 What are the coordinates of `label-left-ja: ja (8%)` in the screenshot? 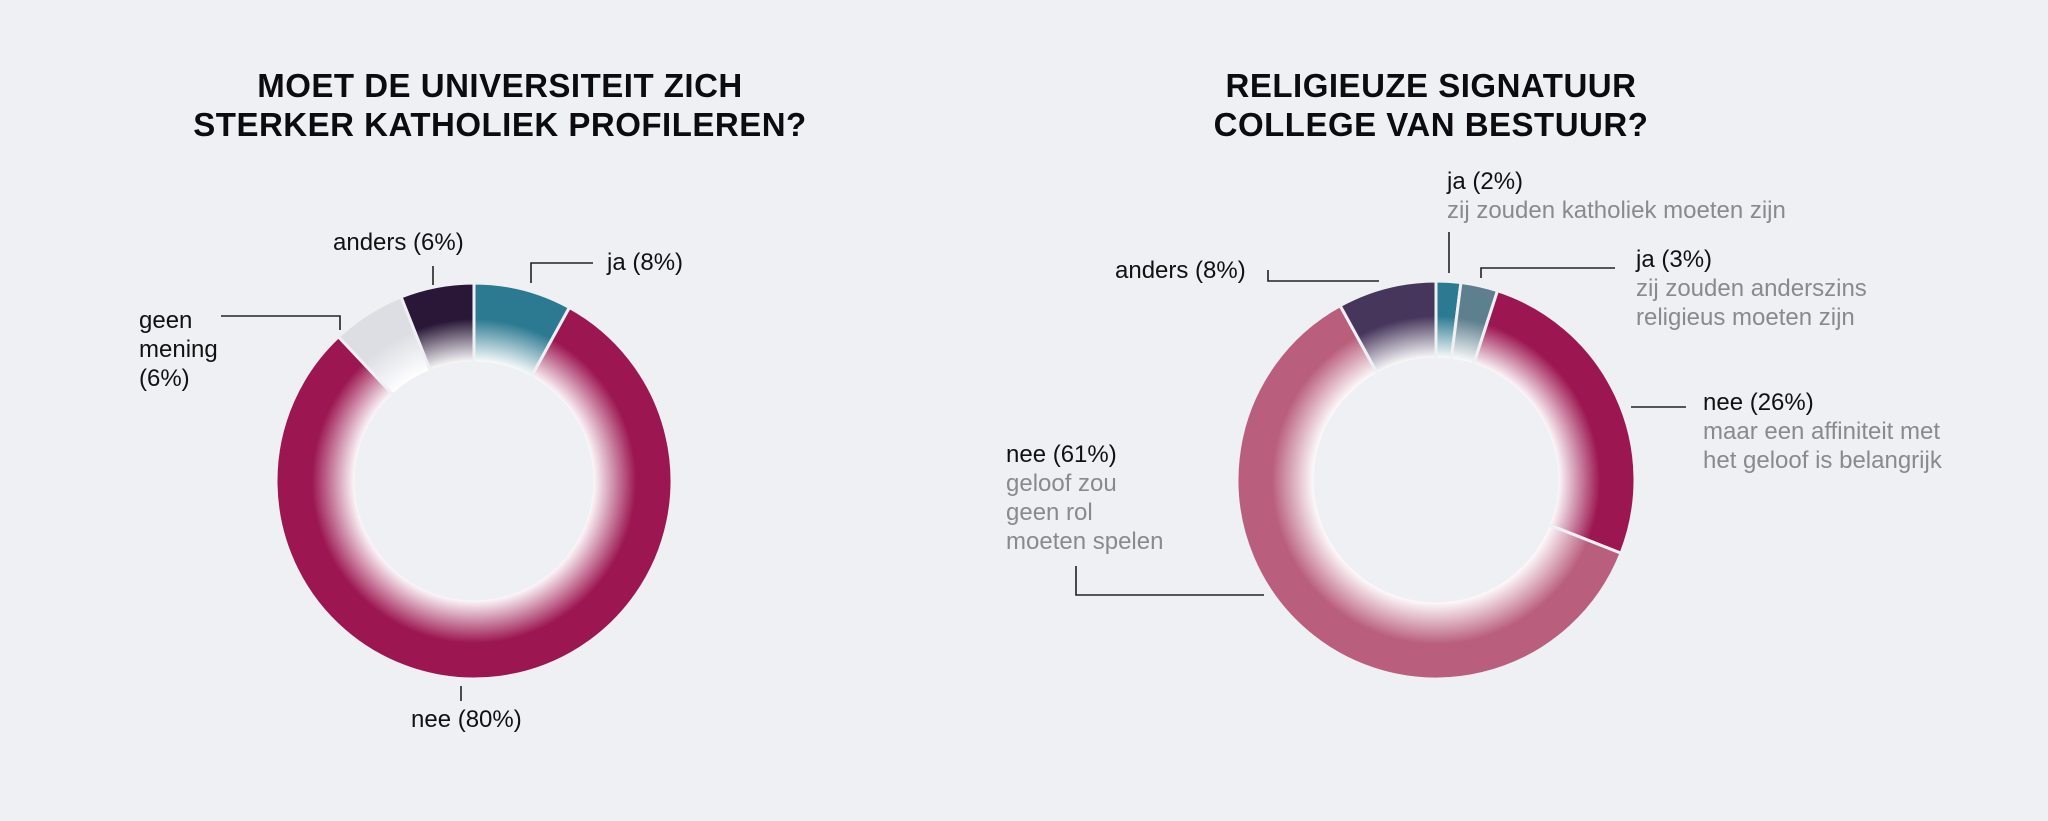 It's located at (645, 262).